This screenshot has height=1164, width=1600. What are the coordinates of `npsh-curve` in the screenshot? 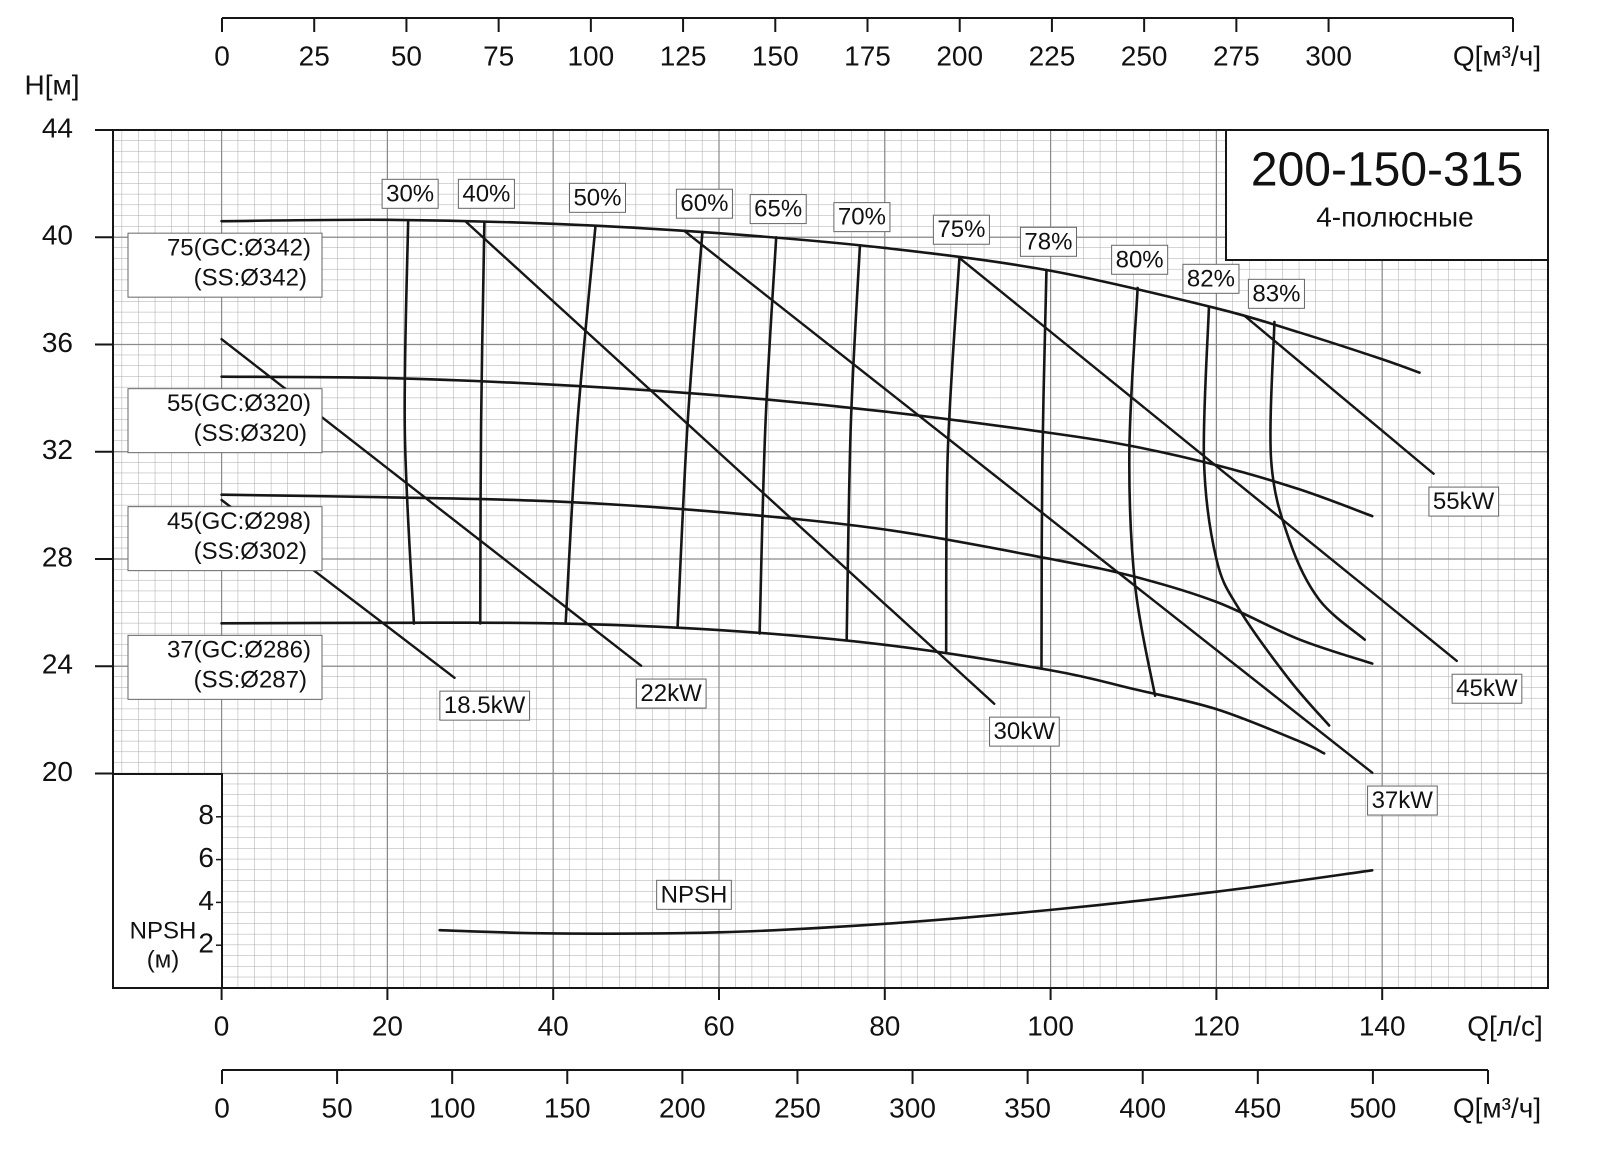 It's located at (906, 902).